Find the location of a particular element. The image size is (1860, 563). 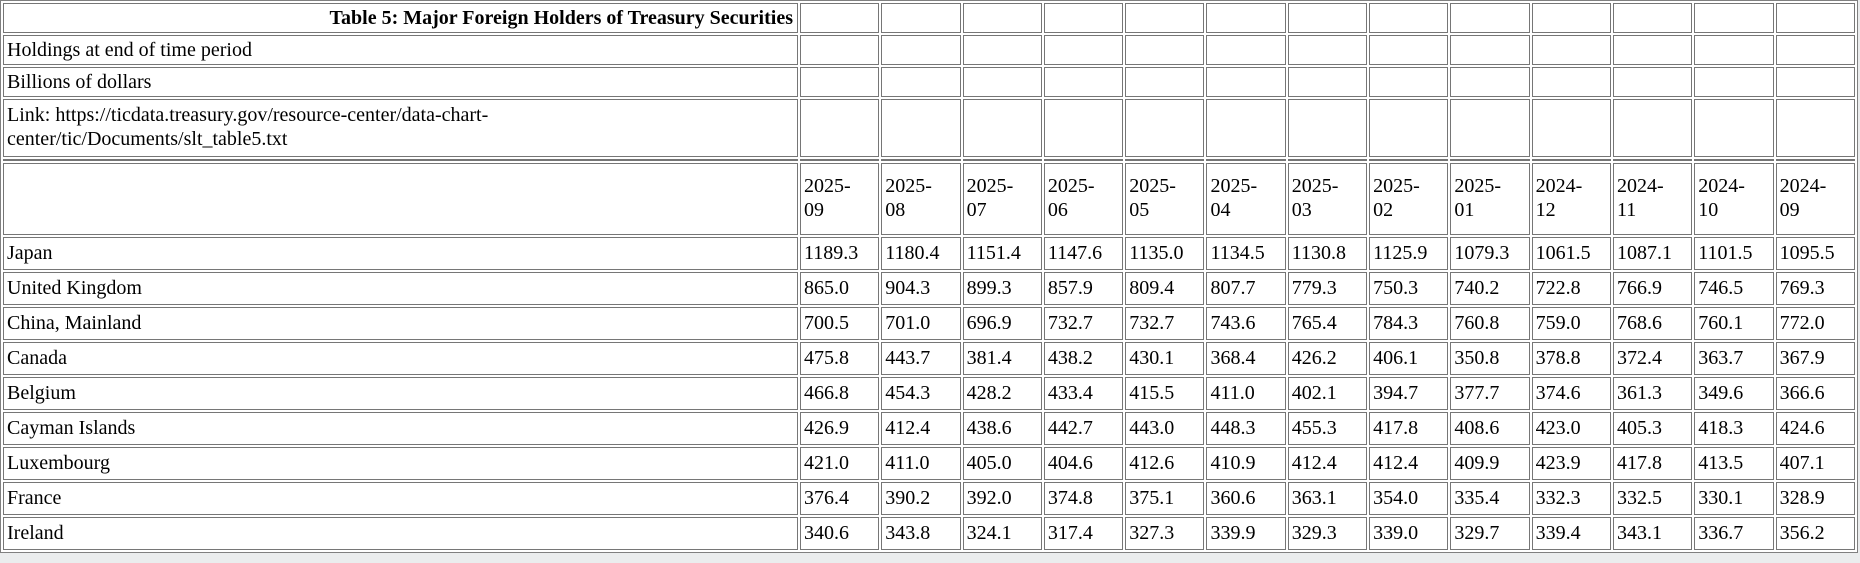

value-cell: 750.3 is located at coordinates (1409, 288).